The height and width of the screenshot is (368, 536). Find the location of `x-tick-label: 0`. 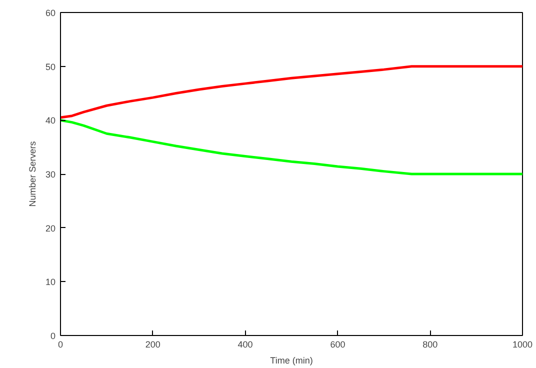

x-tick-label: 0 is located at coordinates (61, 345).